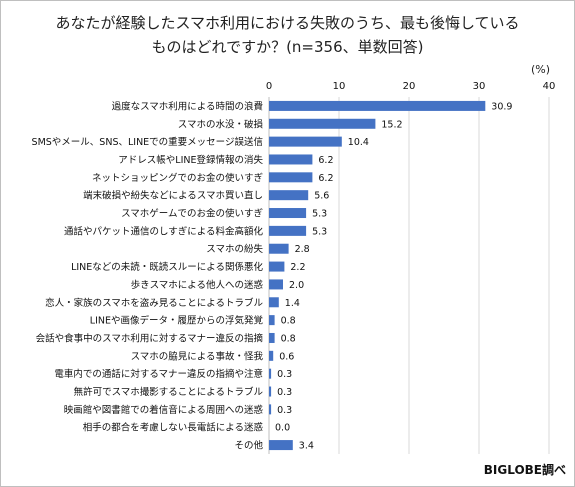  Describe the element at coordinates (150, 338) in the screenshot. I see `category-label: 会話や食事中のスマホ利用に対するマナー違反の指摘` at that location.